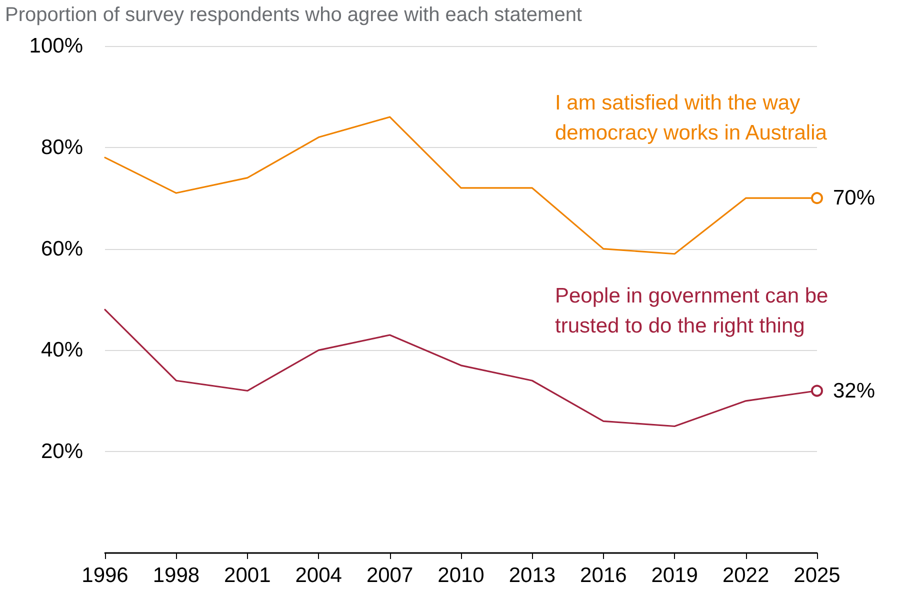 The height and width of the screenshot is (596, 912). I want to click on y-tick-label: 20%, so click(61, 452).